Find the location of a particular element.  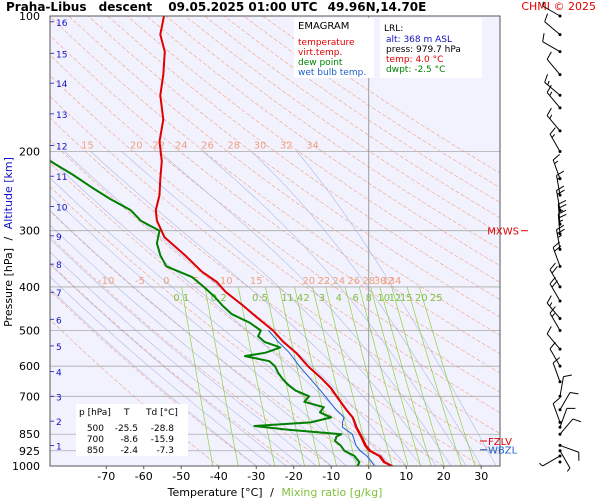

x-tick-label: 30 is located at coordinates (481, 476).